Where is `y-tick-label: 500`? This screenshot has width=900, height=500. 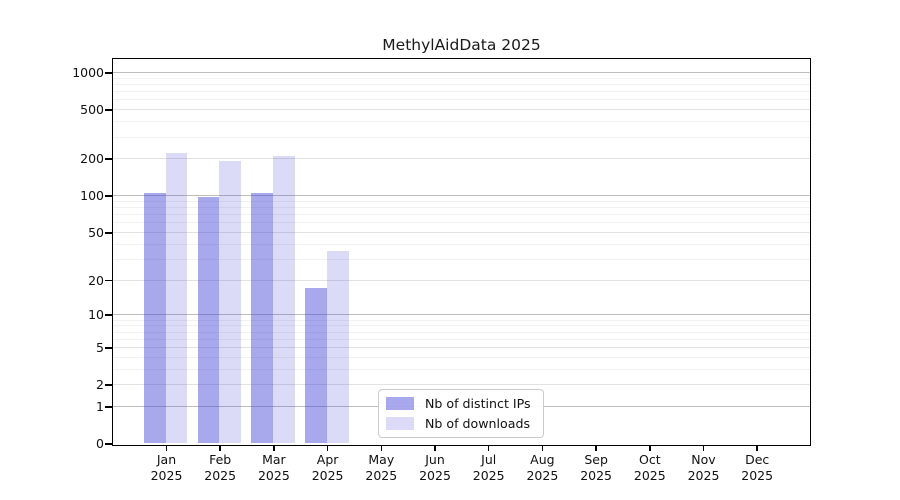
y-tick-label: 500 is located at coordinates (92, 110).